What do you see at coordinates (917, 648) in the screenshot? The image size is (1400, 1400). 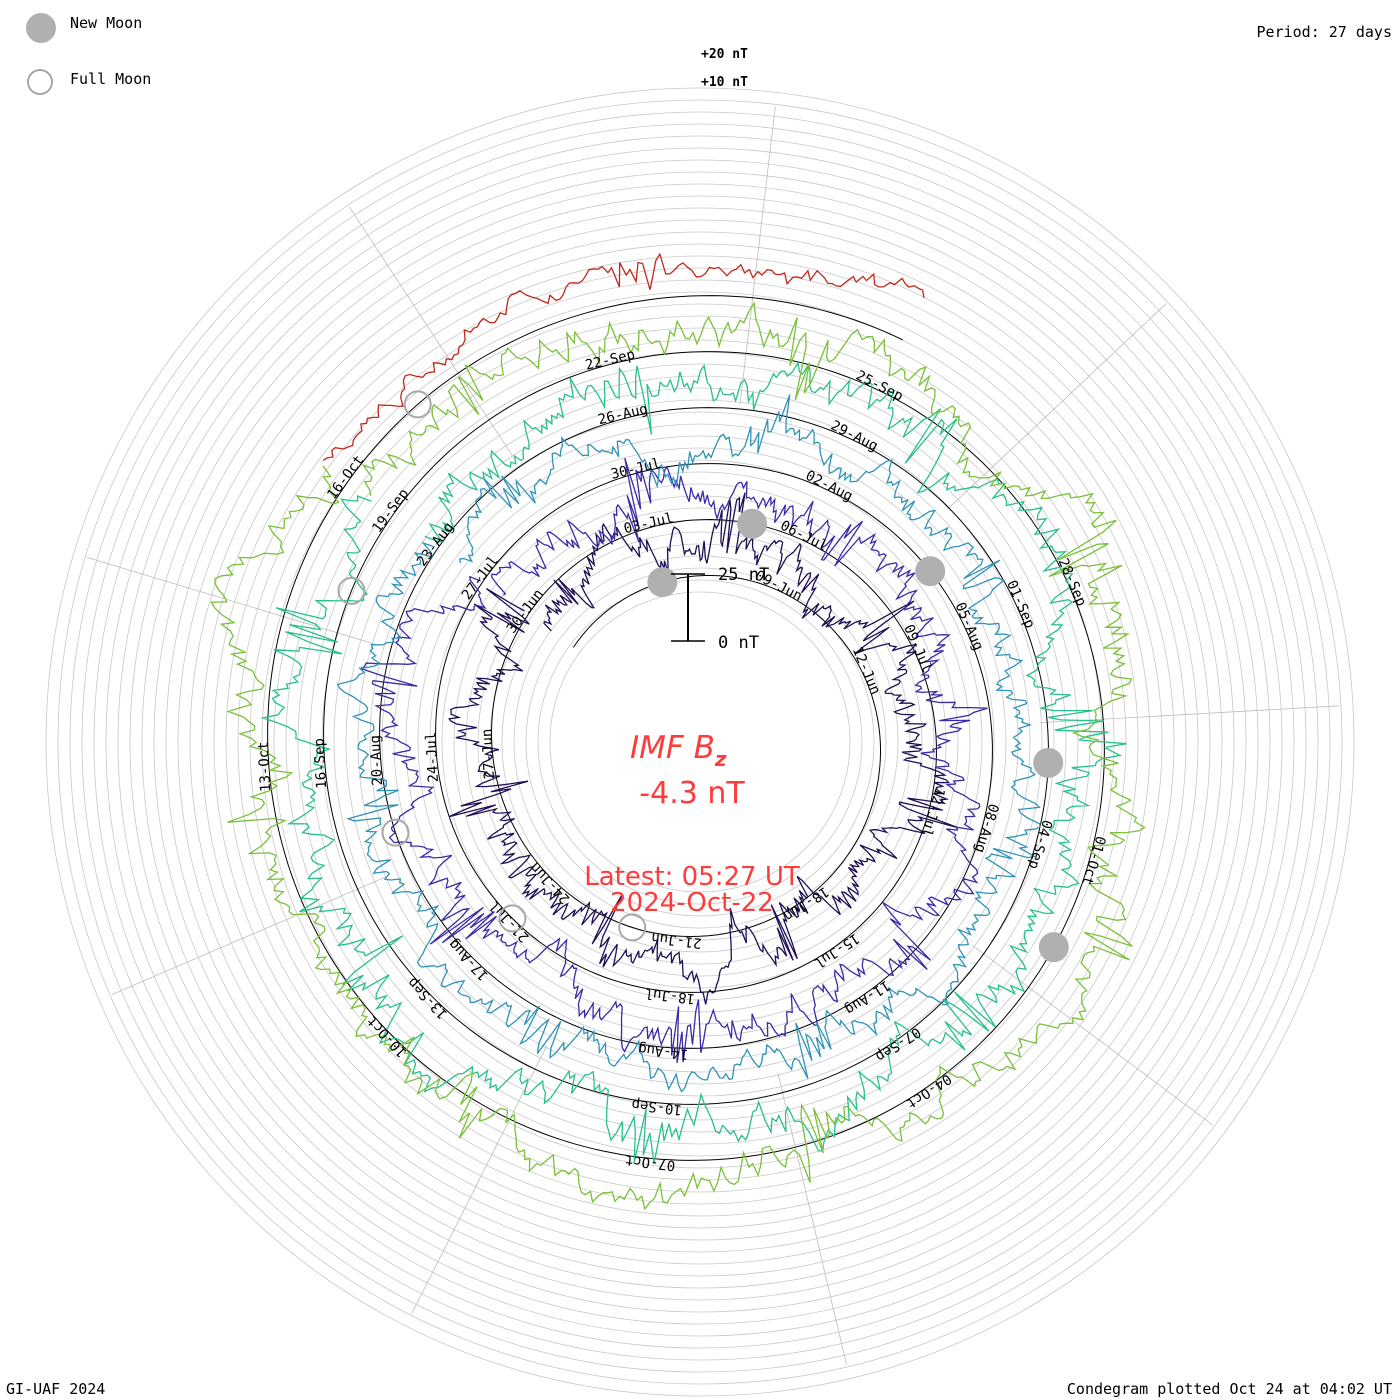 I see `date-label: 09-Jul` at bounding box center [917, 648].